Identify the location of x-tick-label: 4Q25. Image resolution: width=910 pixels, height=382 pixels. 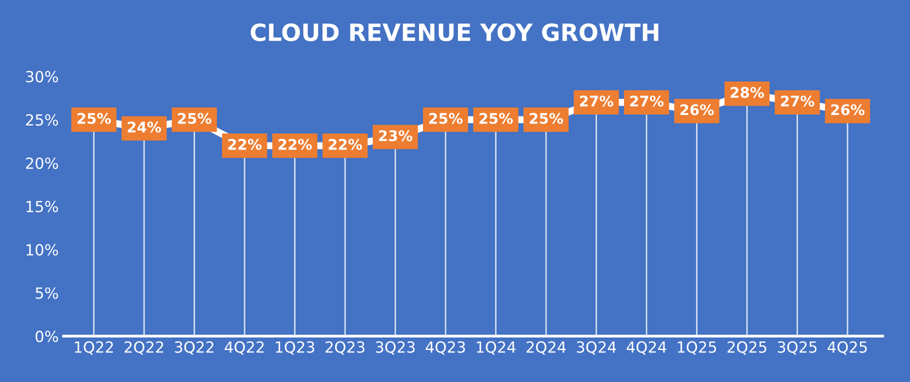
(847, 348).